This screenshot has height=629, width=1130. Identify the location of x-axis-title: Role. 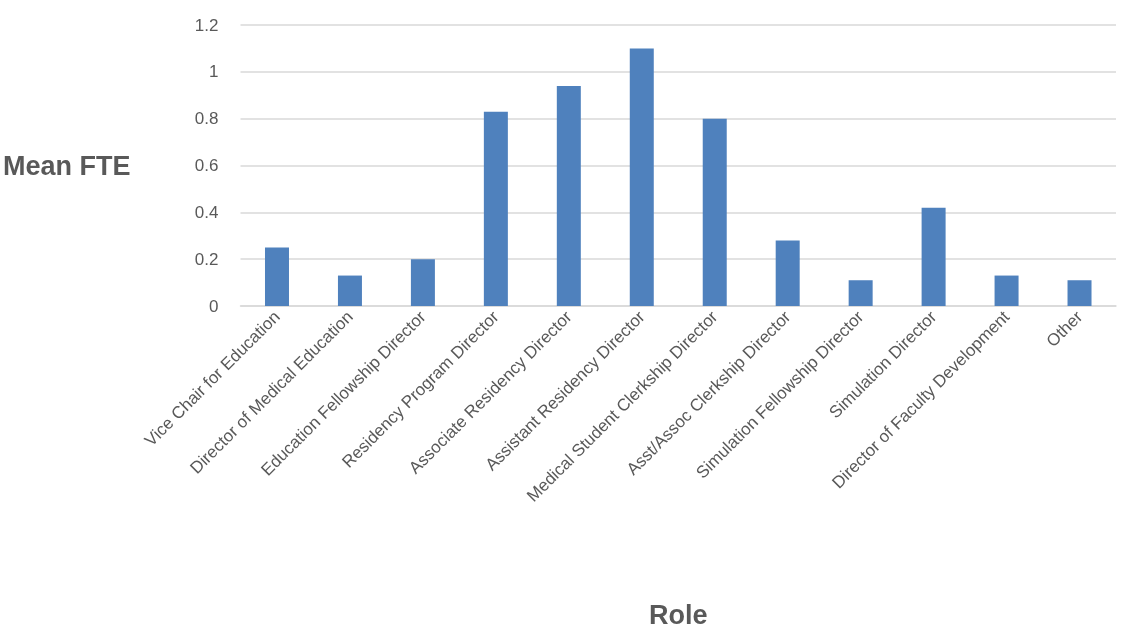
(678, 614).